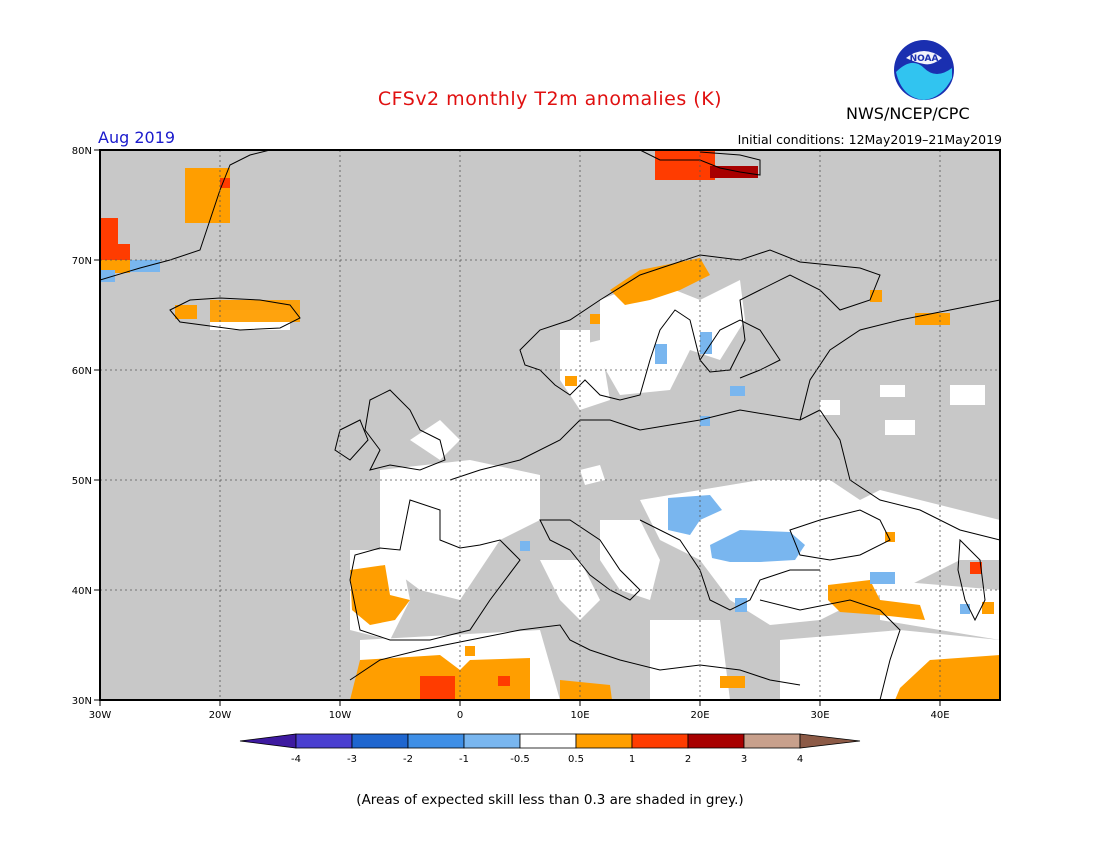 This screenshot has height=850, width=1100. Describe the element at coordinates (744, 759) in the screenshot. I see `colorbar-label: 3` at that location.